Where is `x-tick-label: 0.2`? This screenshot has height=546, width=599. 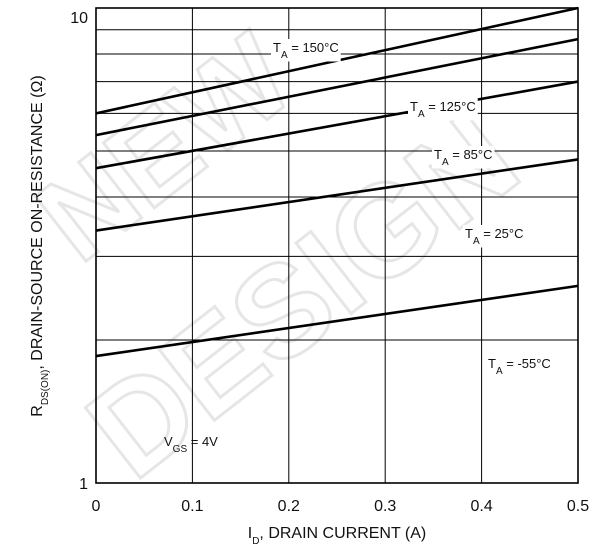
x-tick-label: 0.2 is located at coordinates (289, 506).